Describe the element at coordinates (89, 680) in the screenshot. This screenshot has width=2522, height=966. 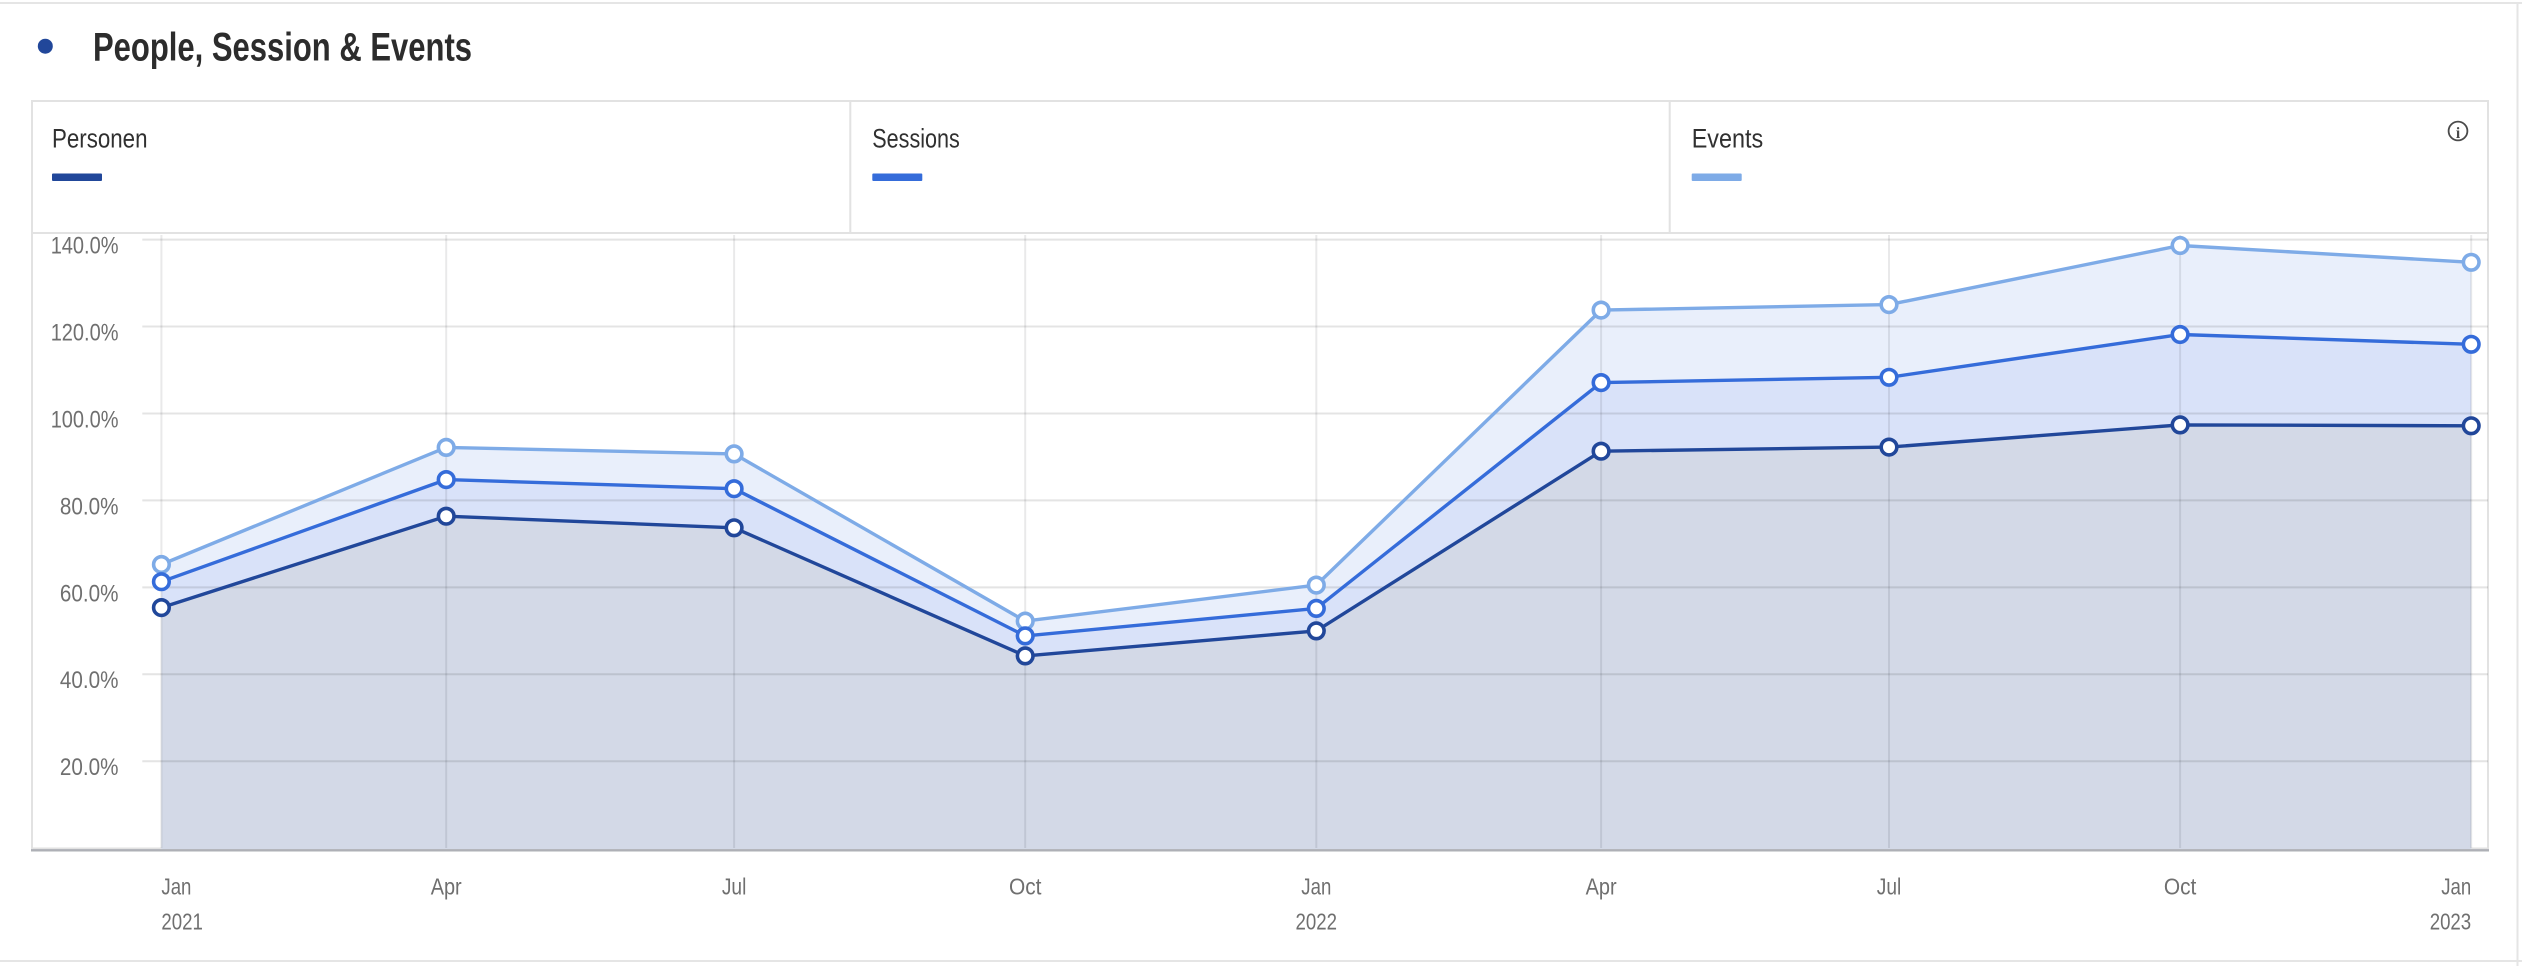
I see `svg-text: 40.0%` at that location.